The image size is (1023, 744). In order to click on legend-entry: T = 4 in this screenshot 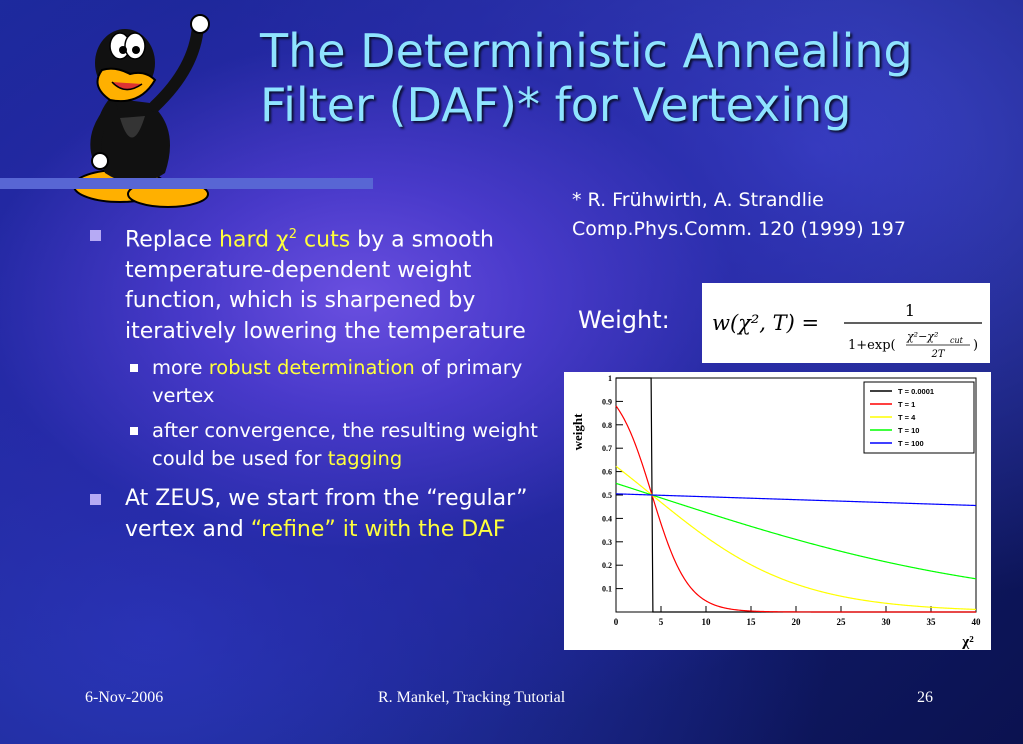, I will do `click(907, 417)`.